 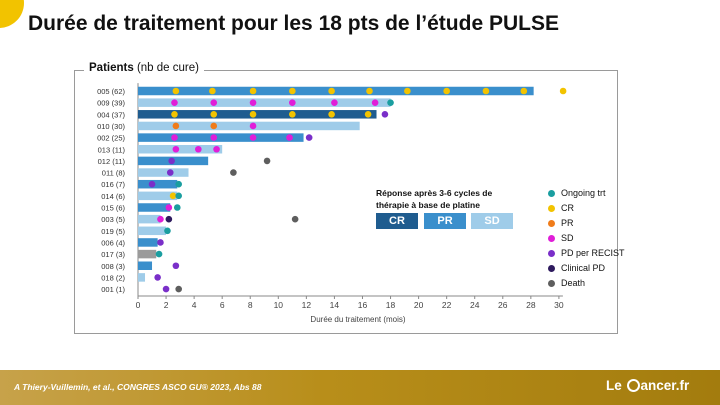 I want to click on legend-label: CR, so click(x=567, y=208).